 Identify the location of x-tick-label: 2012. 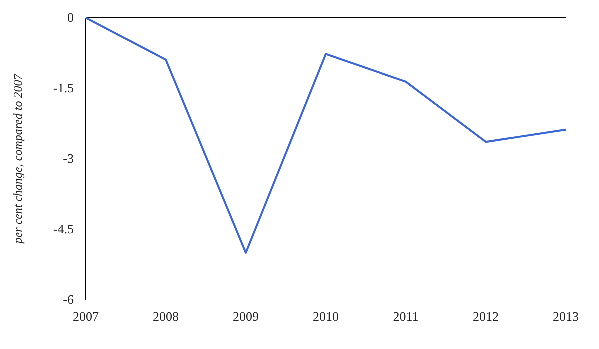
(486, 316).